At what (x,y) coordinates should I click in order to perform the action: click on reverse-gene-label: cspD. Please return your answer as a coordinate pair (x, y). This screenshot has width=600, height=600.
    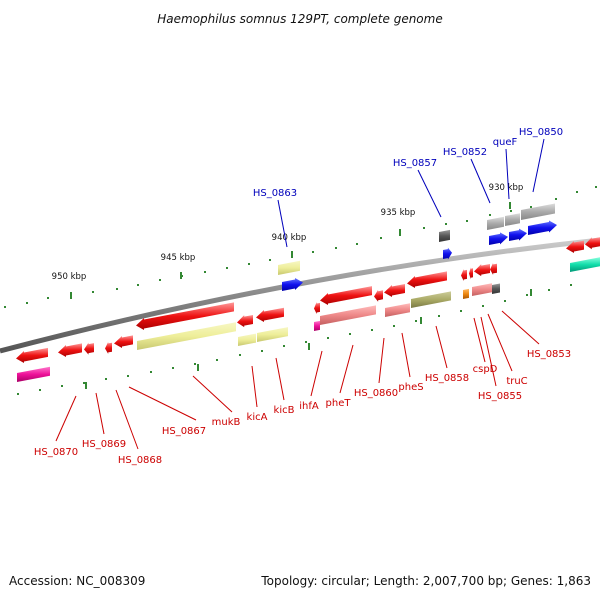
    Looking at the image, I should click on (485, 369).